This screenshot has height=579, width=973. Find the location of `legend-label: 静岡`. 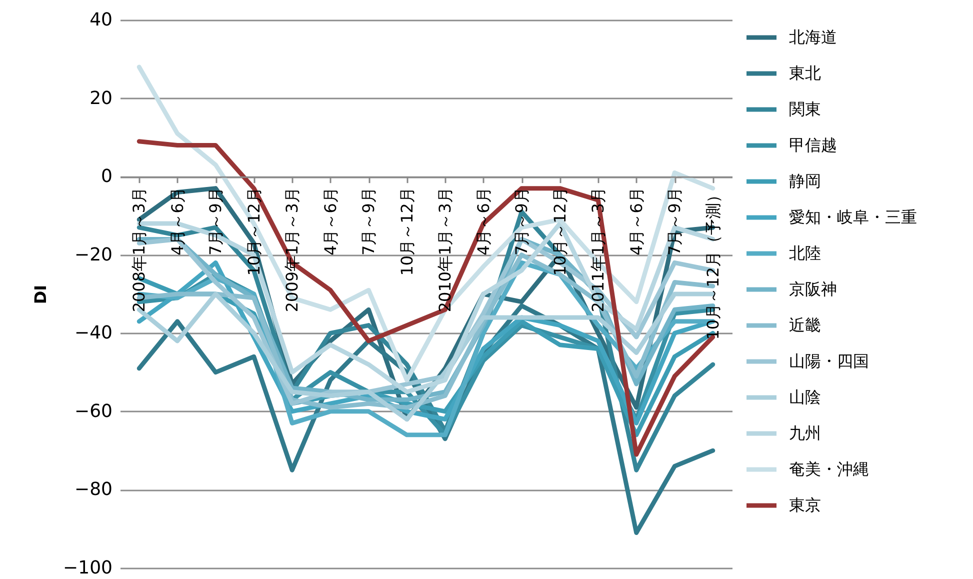

legend-label: 静岡 is located at coordinates (805, 181).